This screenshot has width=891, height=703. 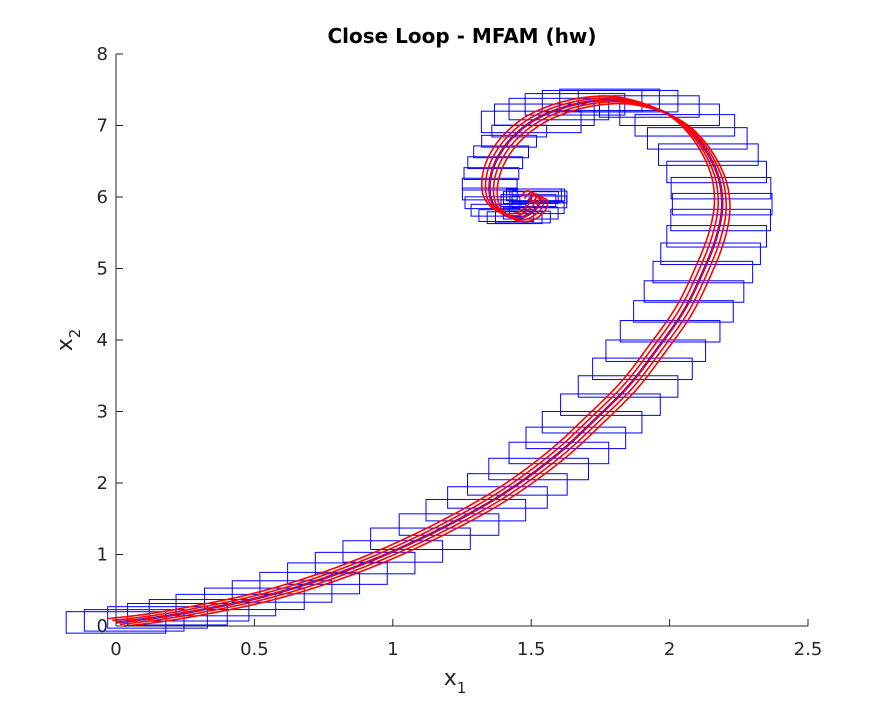 I want to click on y-axis-label-main: x, so click(x=65, y=344).